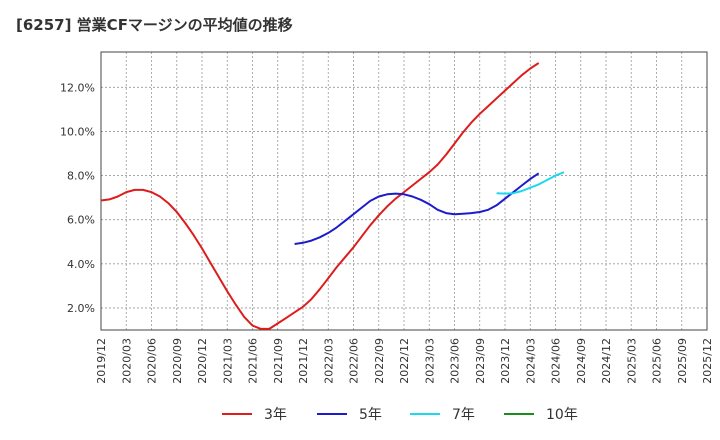 The height and width of the screenshot is (440, 720). I want to click on x-tick-label: 2022/12, so click(404, 361).